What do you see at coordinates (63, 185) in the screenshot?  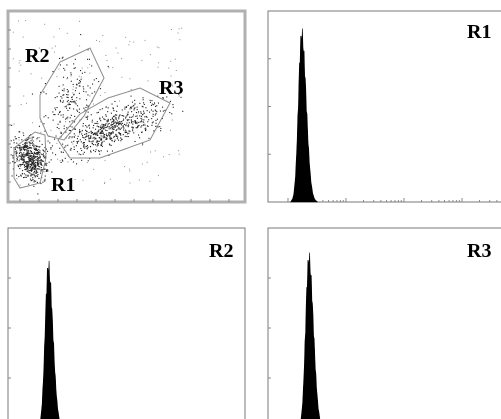 I see `gate-label-r1: R1` at bounding box center [63, 185].